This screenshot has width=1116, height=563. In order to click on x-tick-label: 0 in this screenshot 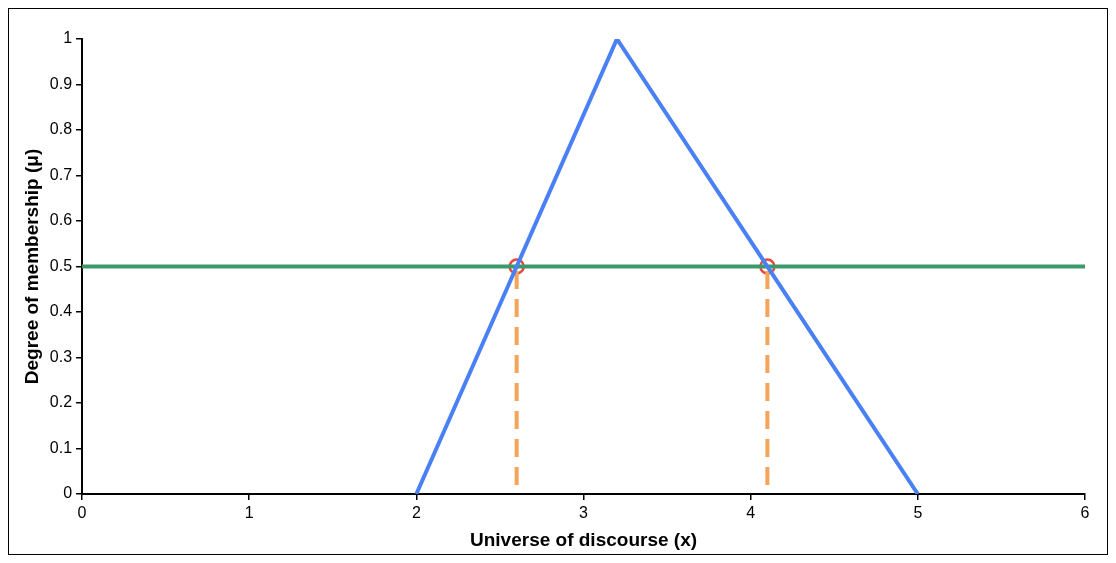, I will do `click(82, 513)`.